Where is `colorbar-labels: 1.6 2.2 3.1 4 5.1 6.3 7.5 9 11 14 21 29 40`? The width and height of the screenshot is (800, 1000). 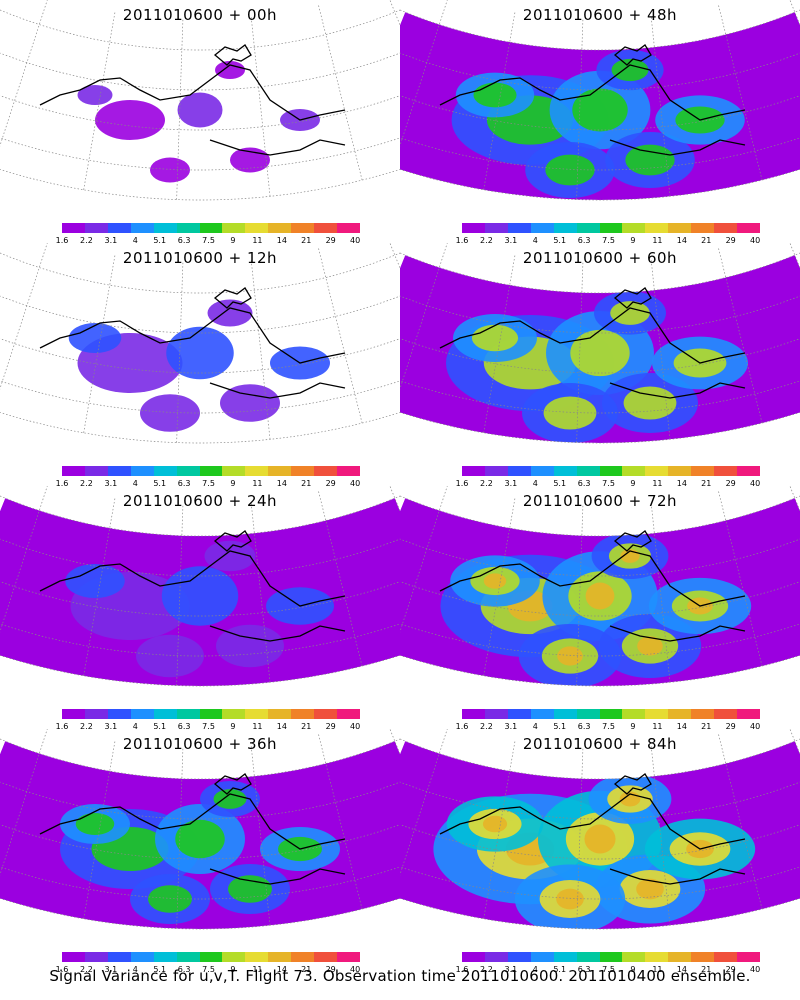
colorbar-labels: 1.6 2.2 3.1 4 5.1 6.3 7.5 9 11 14 21 29 40 is located at coordinates (611, 241).